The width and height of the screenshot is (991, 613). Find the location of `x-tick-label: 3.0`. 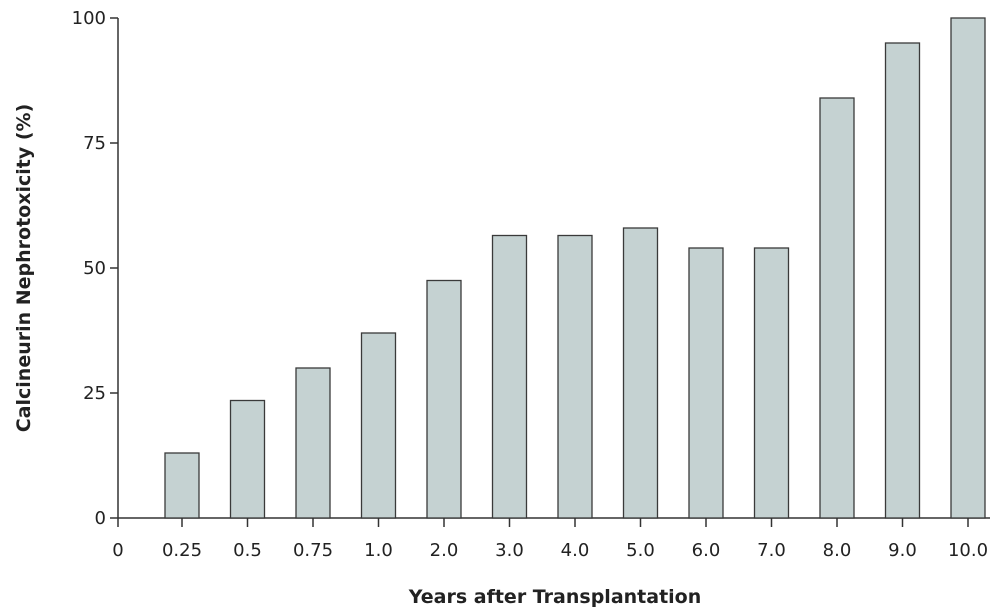

x-tick-label: 3.0 is located at coordinates (509, 550).